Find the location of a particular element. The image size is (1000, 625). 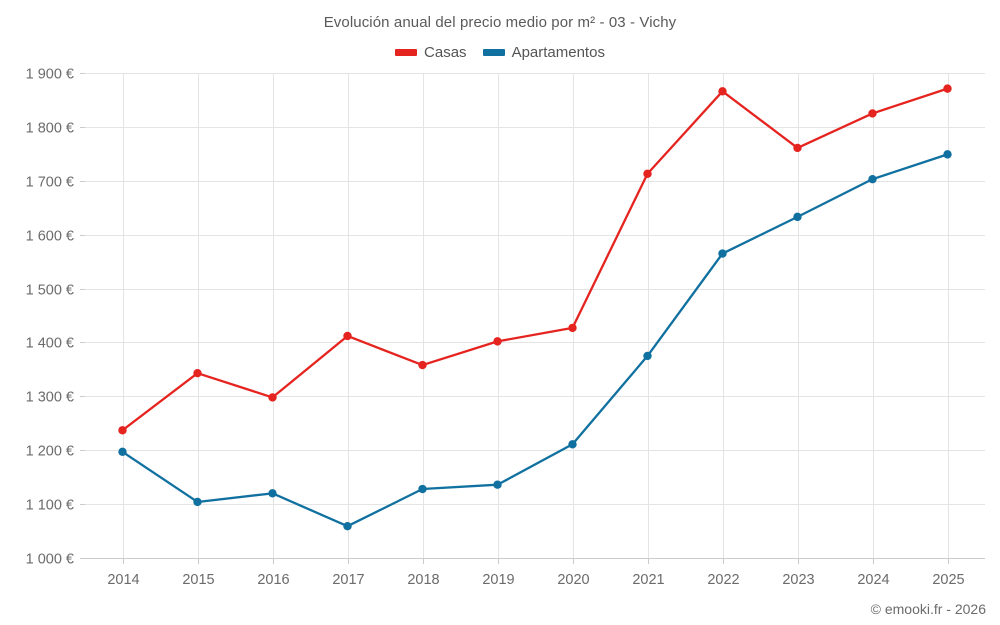

x-axis-tick-label: 2023 is located at coordinates (798, 580).